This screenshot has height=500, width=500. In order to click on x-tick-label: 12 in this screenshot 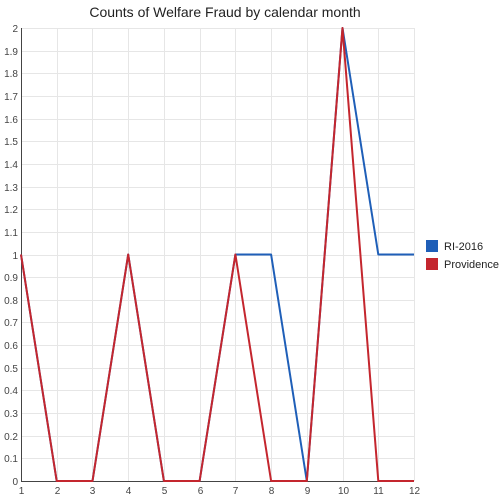, I will do `click(415, 491)`.